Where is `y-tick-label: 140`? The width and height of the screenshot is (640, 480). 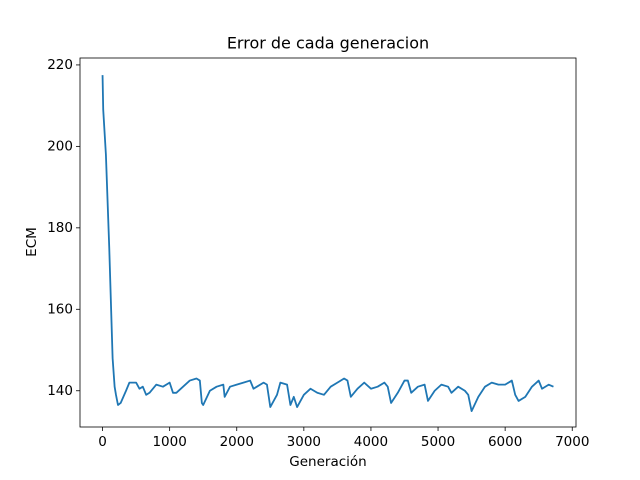
y-tick-label: 140 is located at coordinates (60, 391).